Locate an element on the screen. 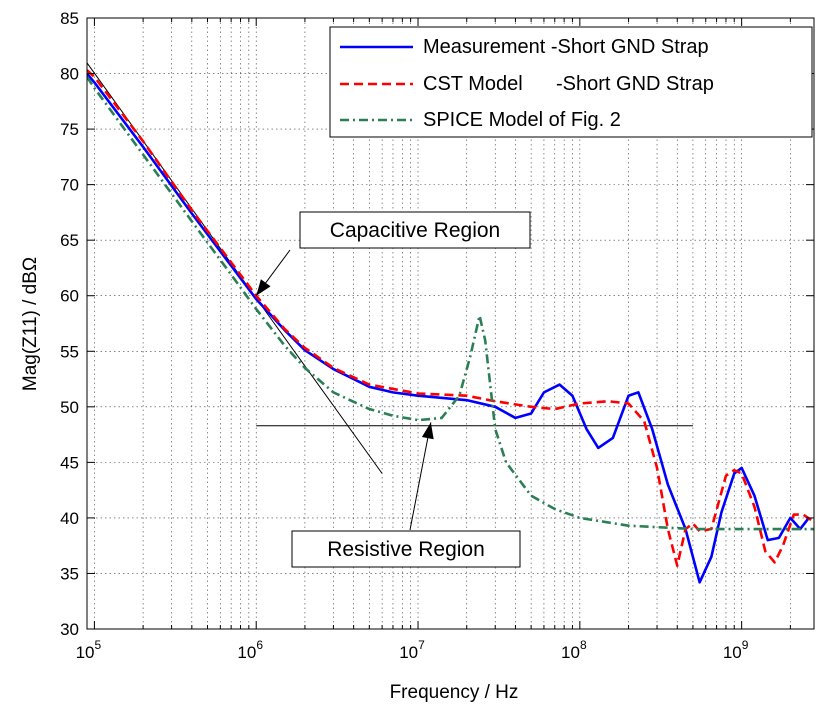 This screenshot has height=707, width=822. y-tick-label: 60 is located at coordinates (69, 296).